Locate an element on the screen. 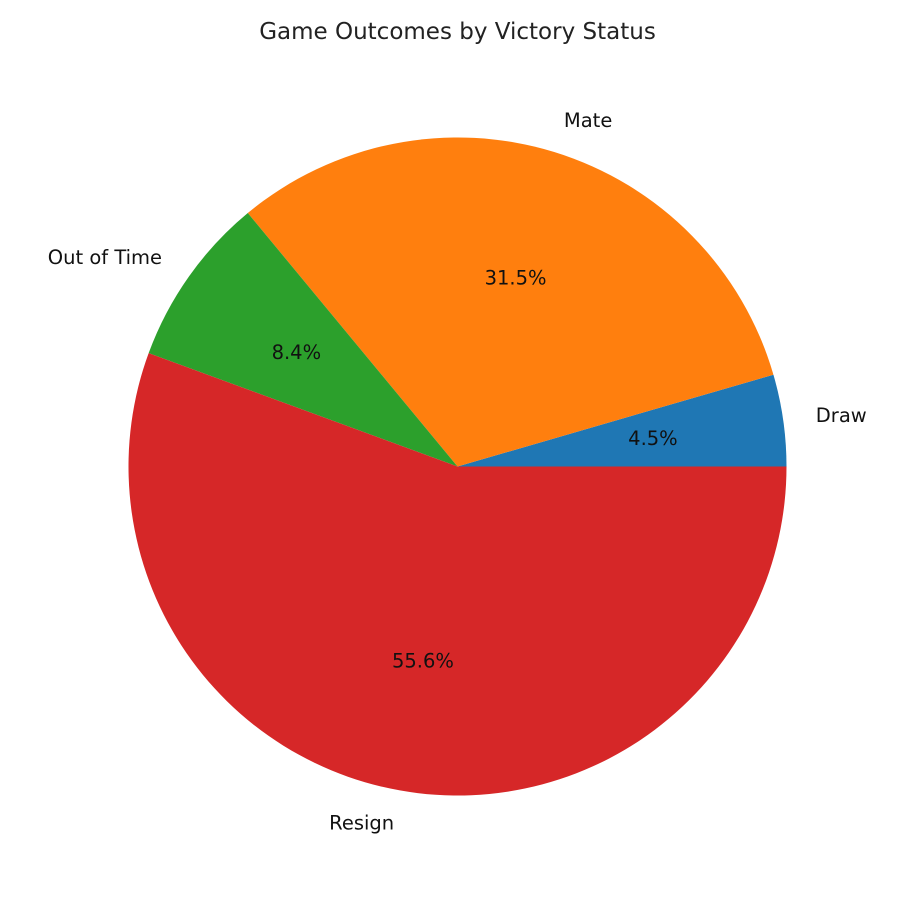 The image size is (900, 900). pie-slice-draw is located at coordinates (622, 420).